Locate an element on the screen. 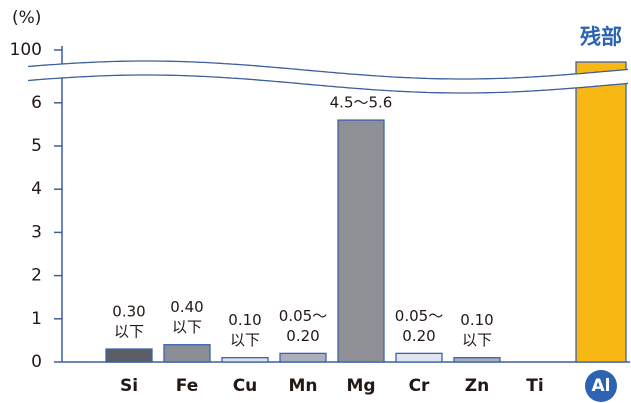  x-tick-label: Fe is located at coordinates (187, 386).